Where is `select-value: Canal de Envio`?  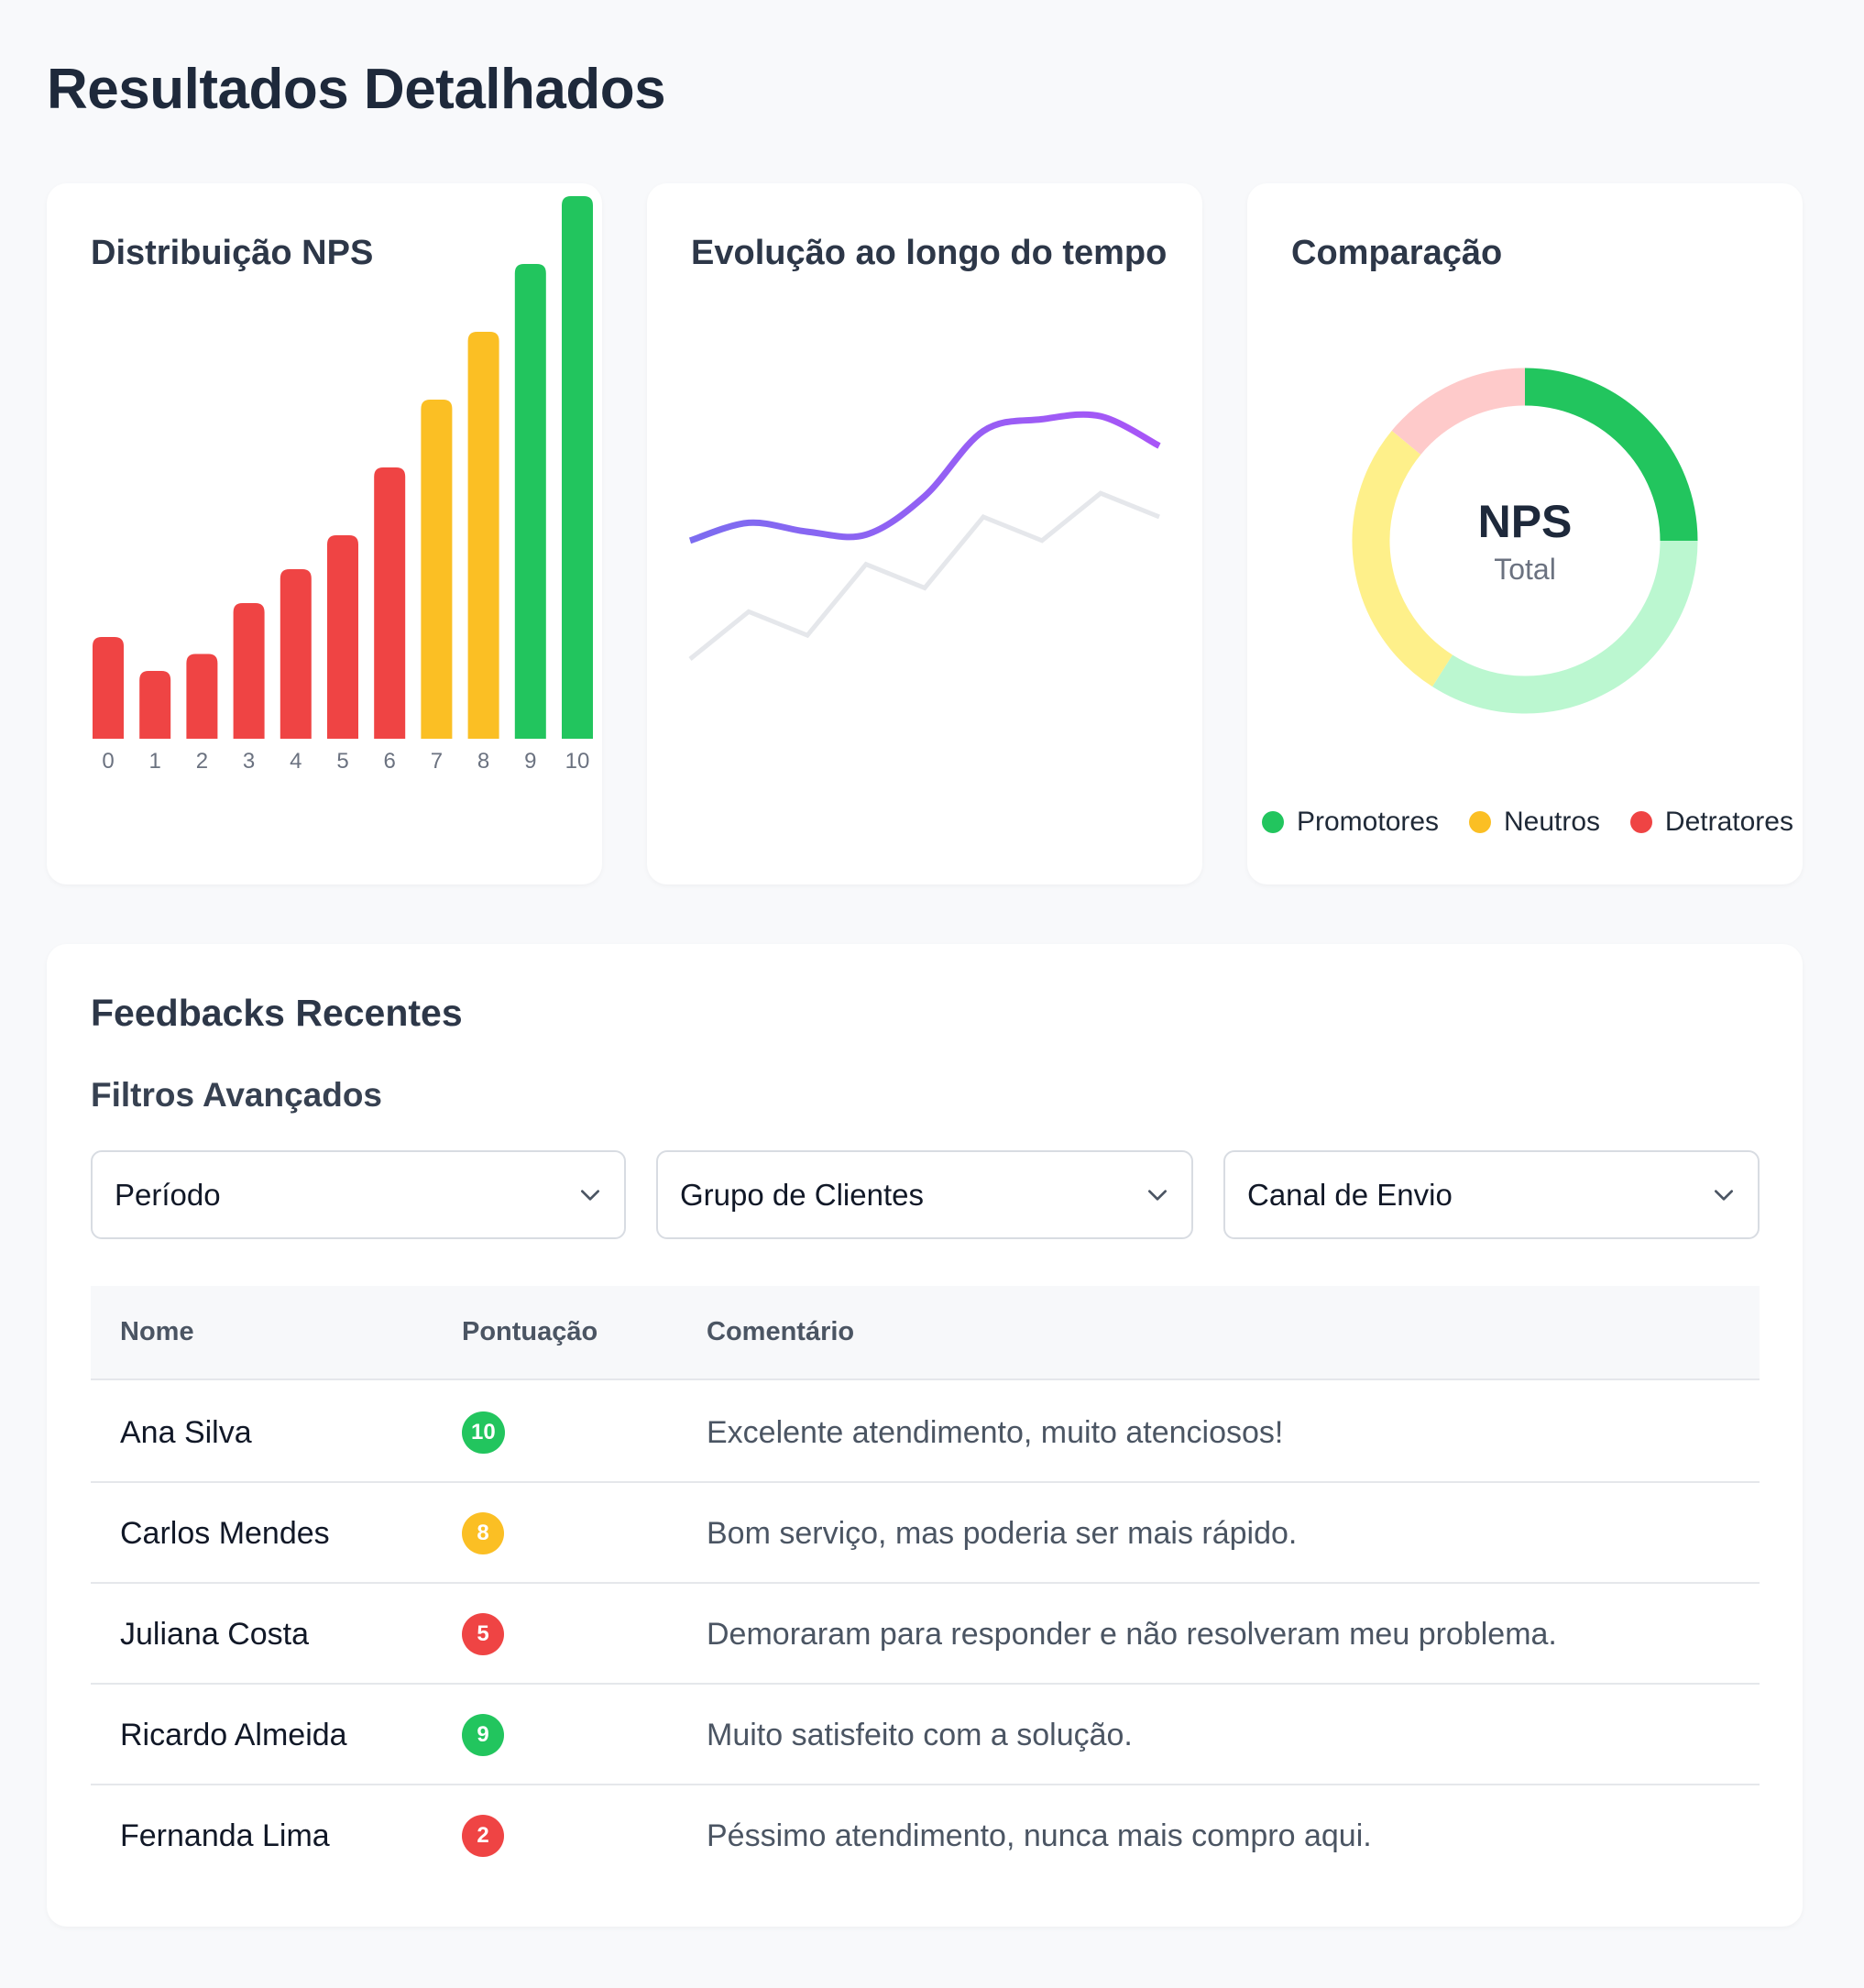
select-value: Canal de Envio is located at coordinates (1350, 1194).